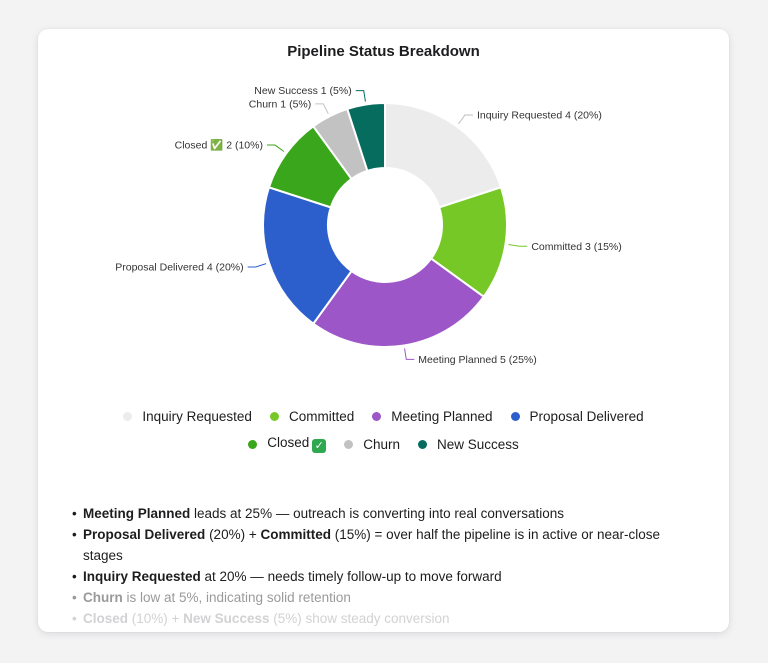 The image size is (768, 663). What do you see at coordinates (398, 302) in the screenshot?
I see `slice-meeting-planned` at bounding box center [398, 302].